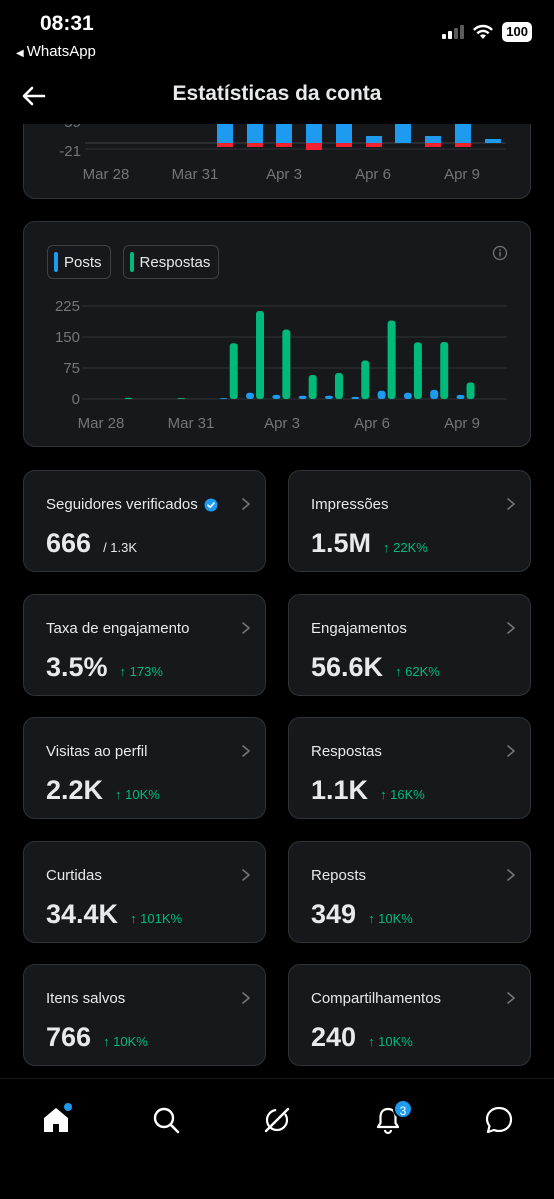 The width and height of the screenshot is (554, 1199). I want to click on metric-value-row: 56.6K ↑ 62K%, so click(375, 667).